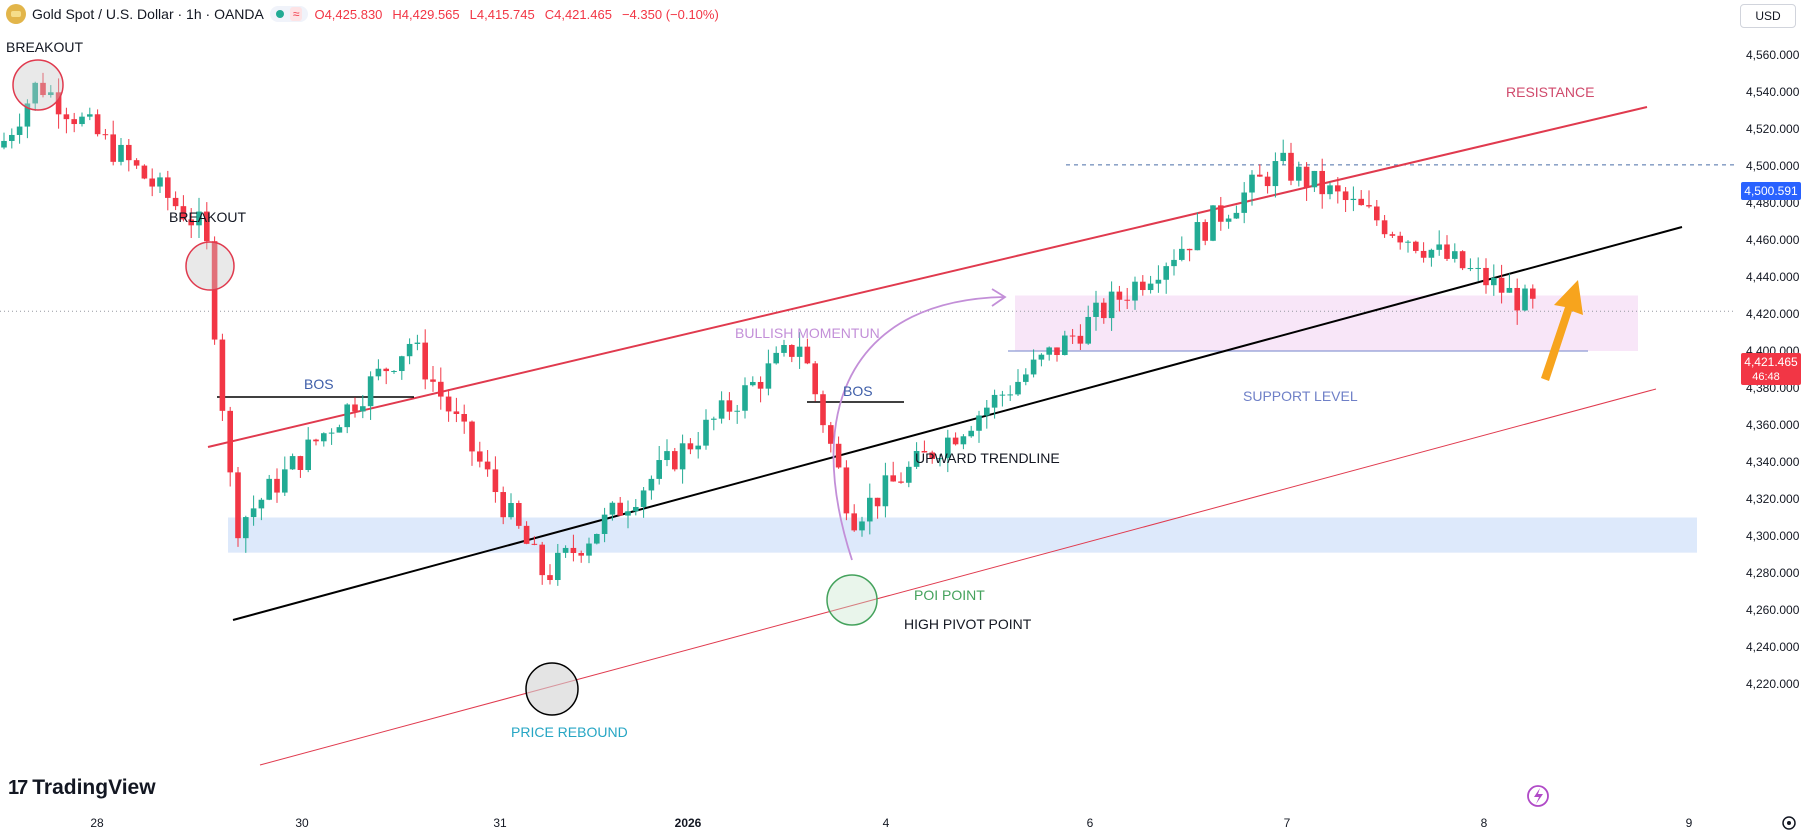 Image resolution: width=1809 pixels, height=835 pixels. I want to click on resistance-label: RESISTANCE, so click(1550, 92).